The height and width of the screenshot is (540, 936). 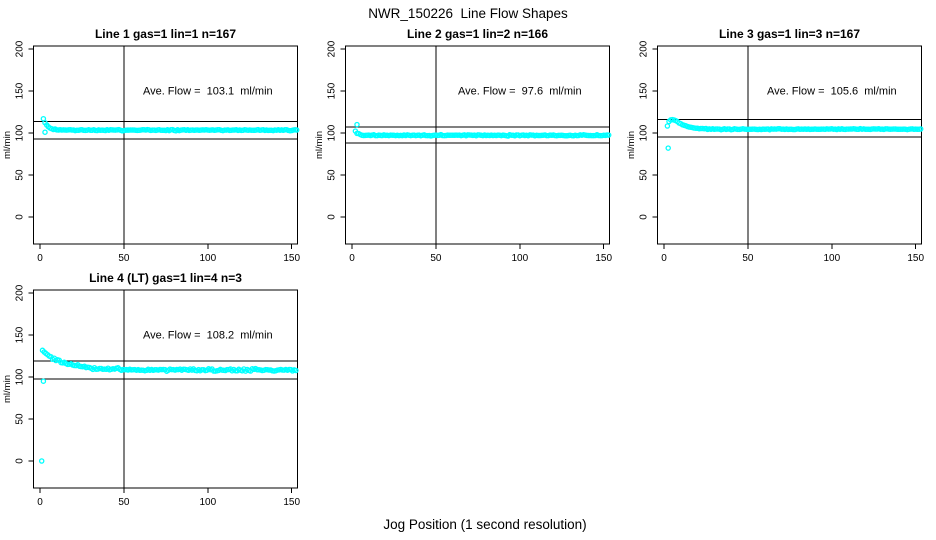 I want to click on figure-title: NWR_150226 Line Flow Shapes, so click(x=468, y=13).